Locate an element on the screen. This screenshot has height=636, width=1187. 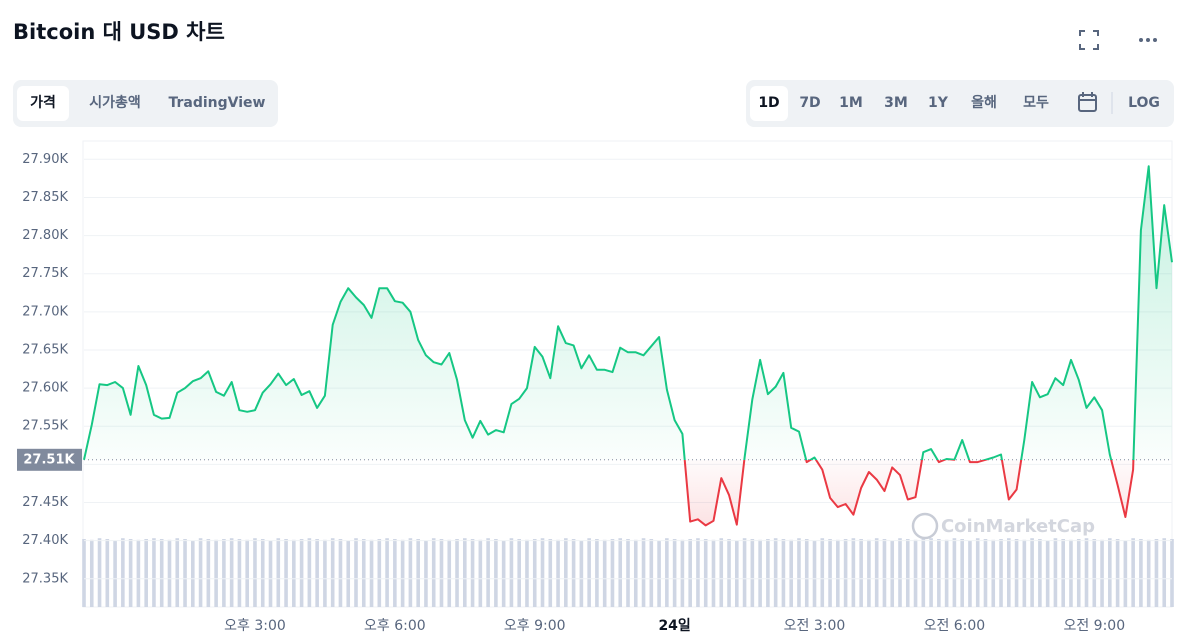
y-tick-label: 27.55K is located at coordinates (45, 426).